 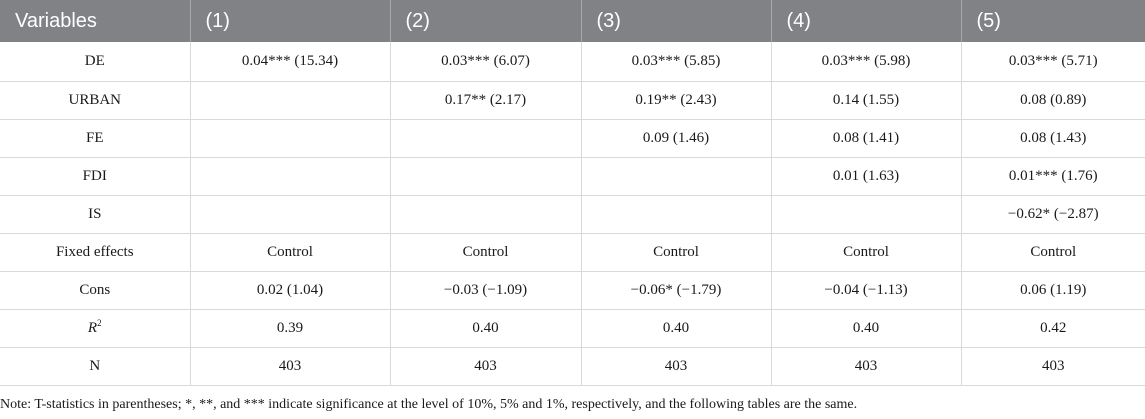 I want to click on table-row: FE 0.09 (1.46) 0.08 (1.41) 0.08 (1.43), so click(x=572, y=138).